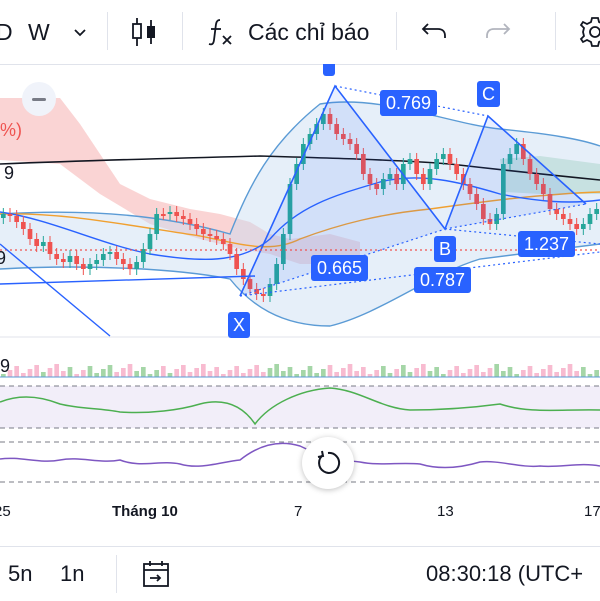 This screenshot has height=601, width=600. I want to click on volume-bars, so click(300, 370).